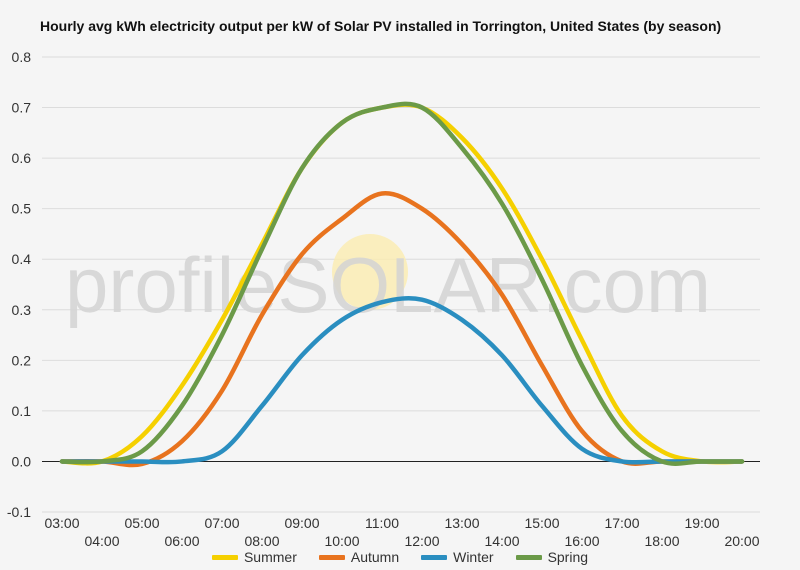 This screenshot has width=800, height=570. I want to click on x-tick-label: 13:00, so click(461, 523).